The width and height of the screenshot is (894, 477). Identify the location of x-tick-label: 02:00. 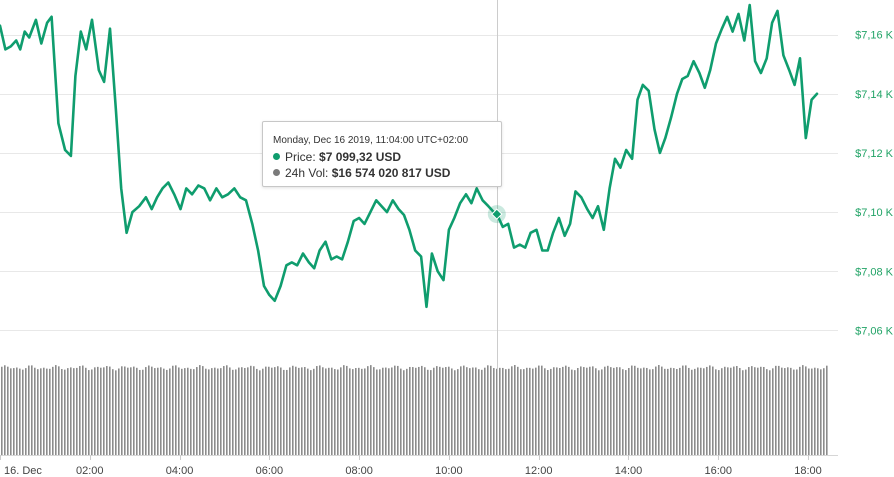
(90, 471).